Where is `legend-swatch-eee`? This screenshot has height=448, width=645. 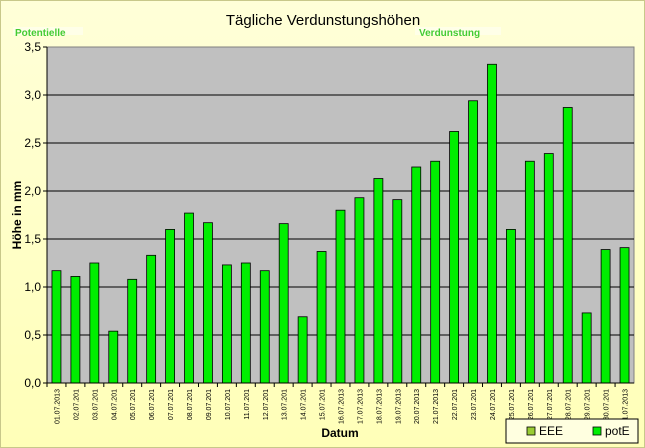 legend-swatch-eee is located at coordinates (531, 431).